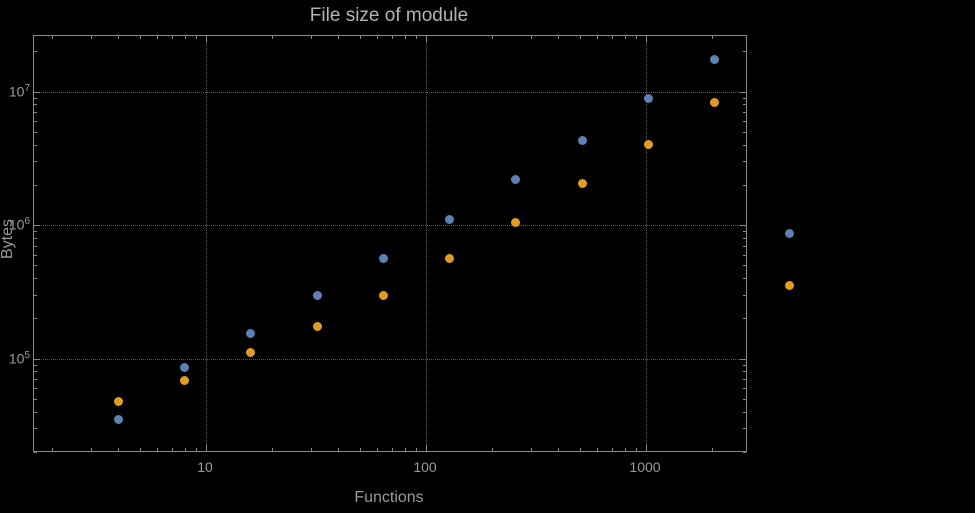  Describe the element at coordinates (390, 225) in the screenshot. I see `gridline-horizontal` at that location.